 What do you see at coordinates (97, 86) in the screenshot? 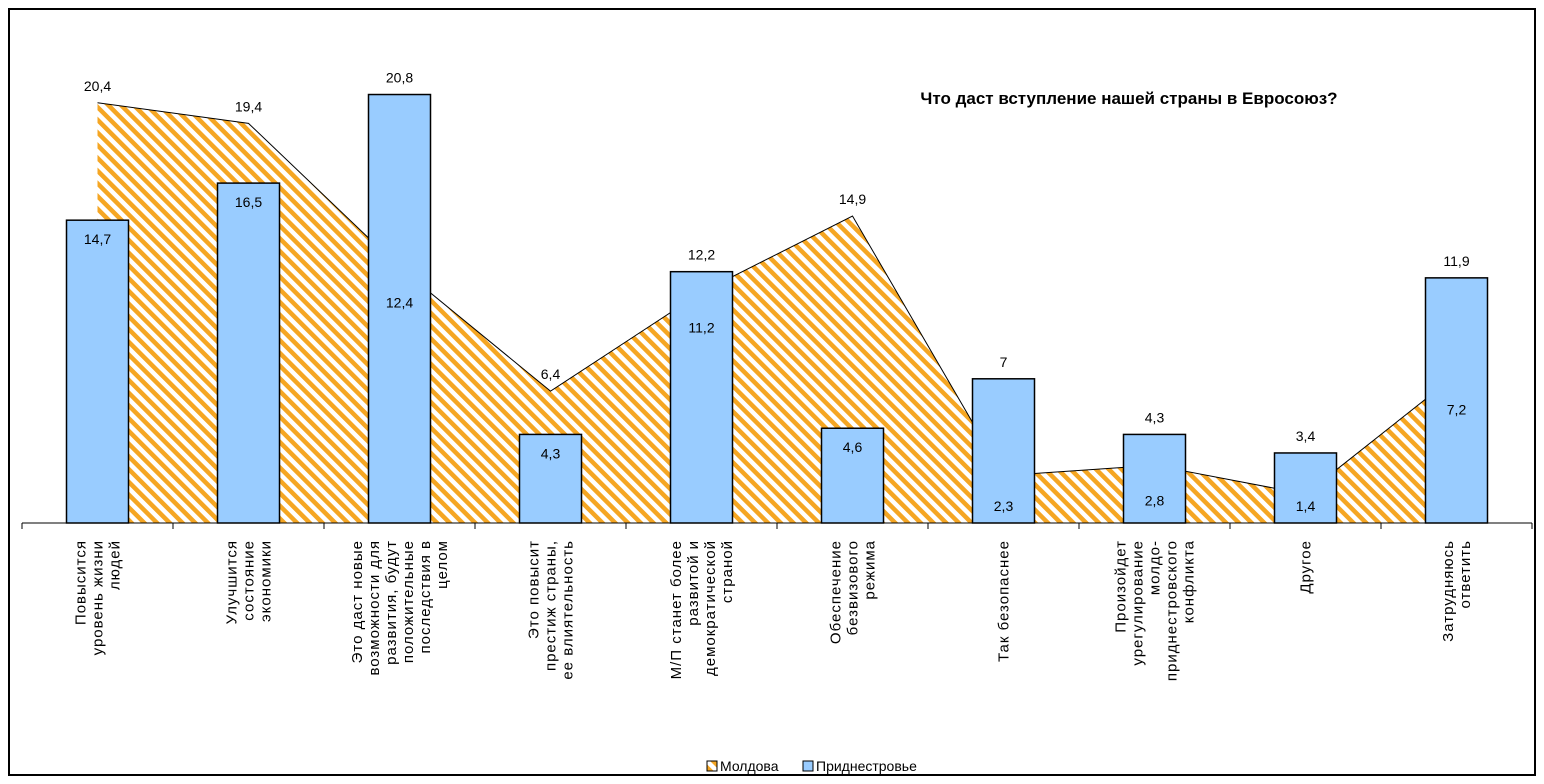
I see `data-label-moldova-0: 20,4` at bounding box center [97, 86].